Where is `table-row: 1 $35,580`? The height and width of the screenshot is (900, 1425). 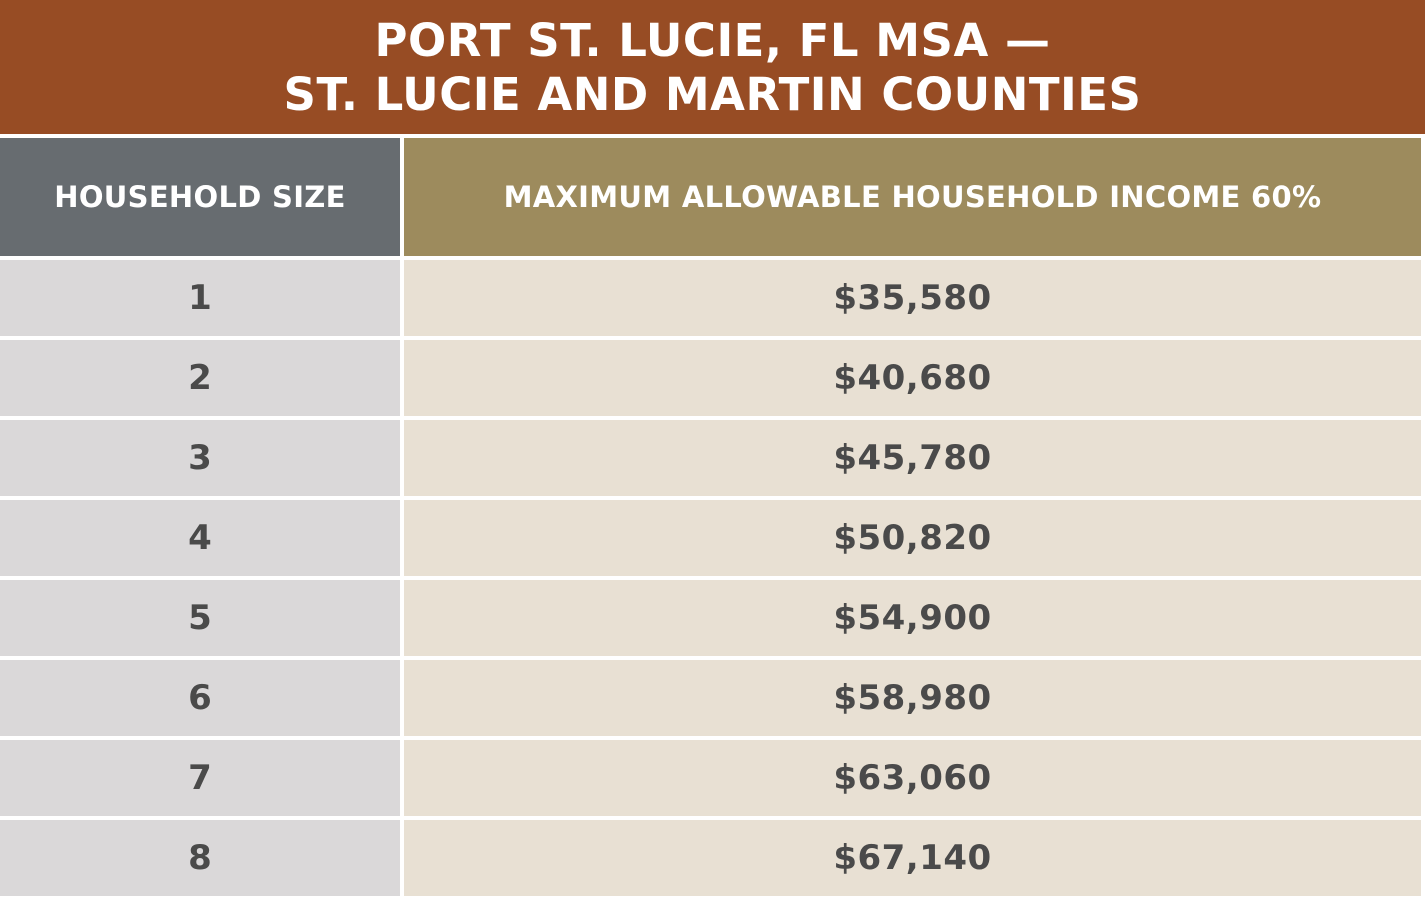
table-row: 1 $35,580 is located at coordinates (712, 298).